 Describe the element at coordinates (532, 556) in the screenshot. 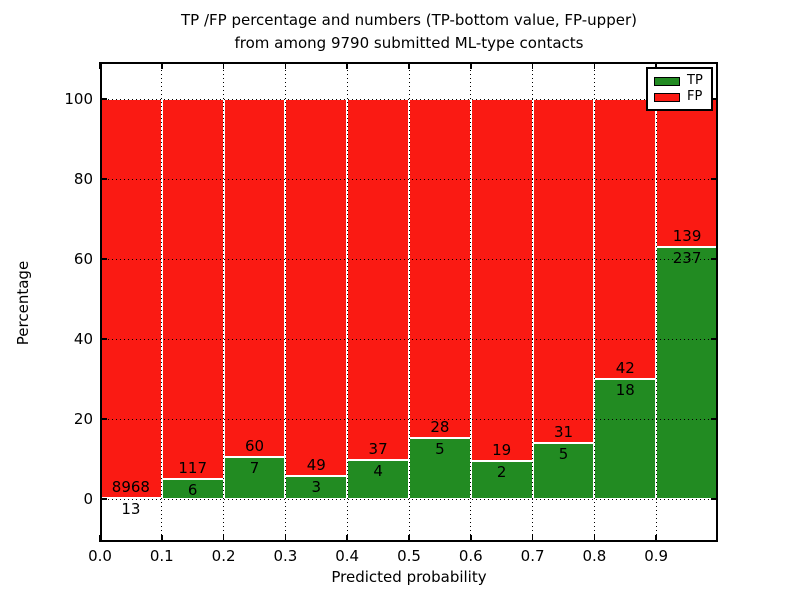

I see `x-tick-label: 0.7` at that location.